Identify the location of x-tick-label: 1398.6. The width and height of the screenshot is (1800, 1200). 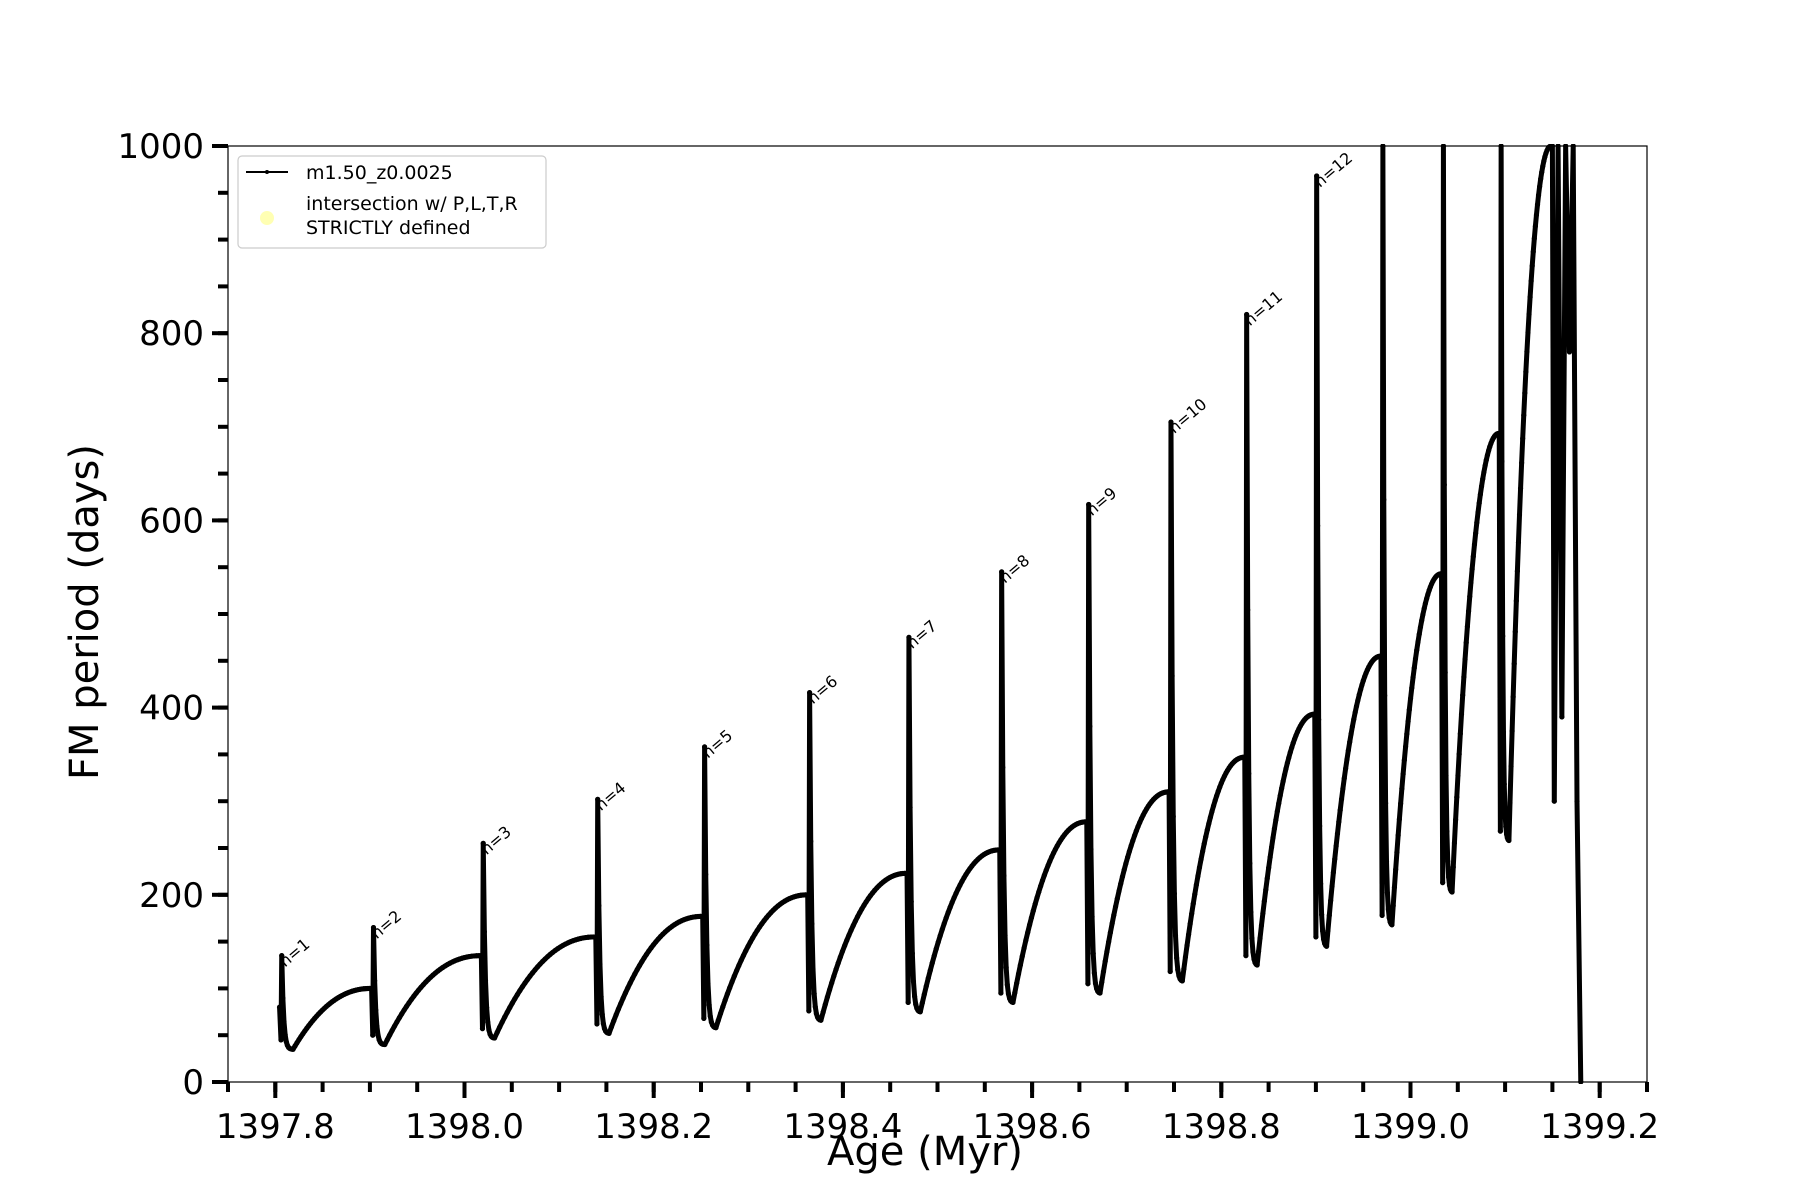
(1032, 1127).